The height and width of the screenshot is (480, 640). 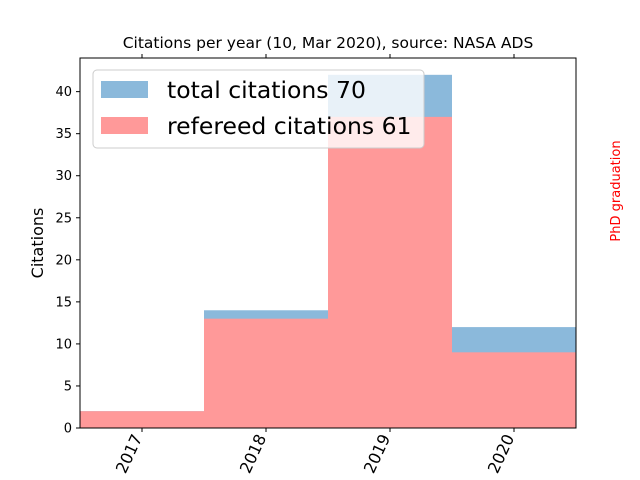 I want to click on x-tick-label-2018: 2018, so click(x=253, y=453).